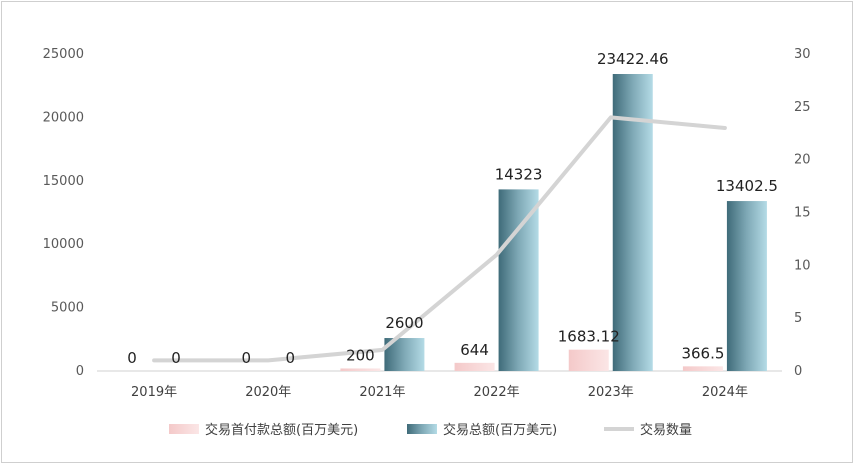 This screenshot has height=468, width=856. Describe the element at coordinates (802, 54) in the screenshot. I see `y-right-tick-label: 30` at that location.